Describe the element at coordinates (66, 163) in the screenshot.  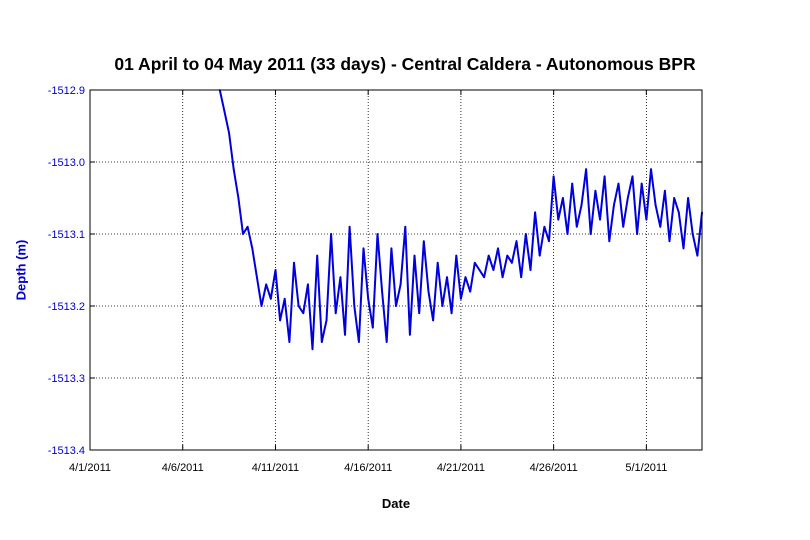
I see `y-tick-label: -1513.0` at that location.